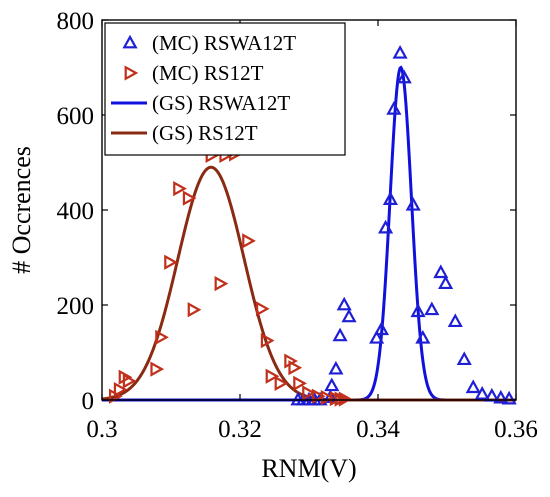 Image resolution: width=550 pixels, height=497 pixels. I want to click on marker-s0-p29, so click(501, 396).